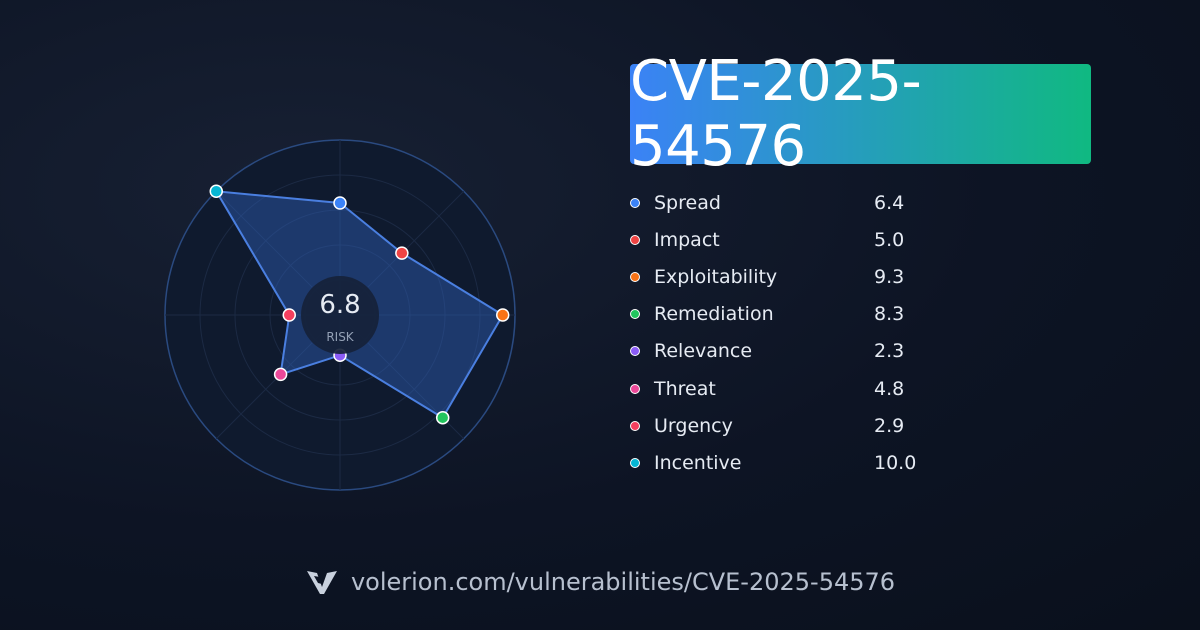 This screenshot has width=1200, height=630. What do you see at coordinates (321, 582) in the screenshot?
I see `volerion-logo-icon` at bounding box center [321, 582].